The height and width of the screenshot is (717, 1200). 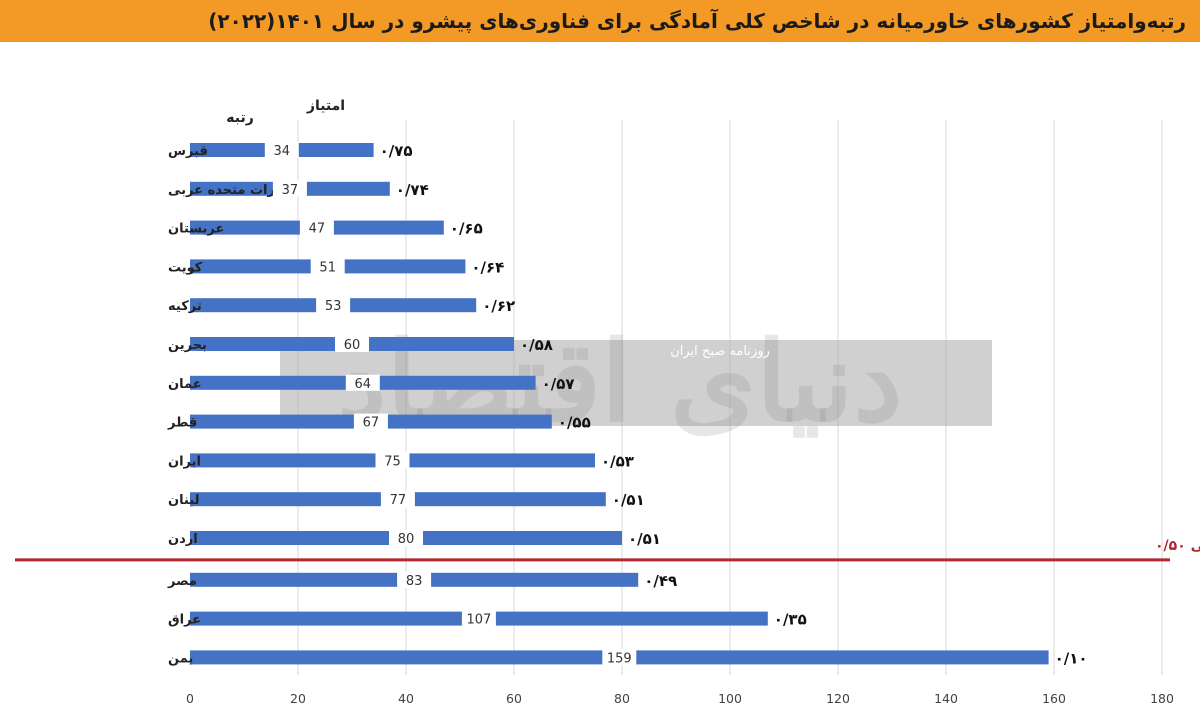 What do you see at coordinates (298, 698) in the screenshot?
I see `x-tick-label: 20` at bounding box center [298, 698].